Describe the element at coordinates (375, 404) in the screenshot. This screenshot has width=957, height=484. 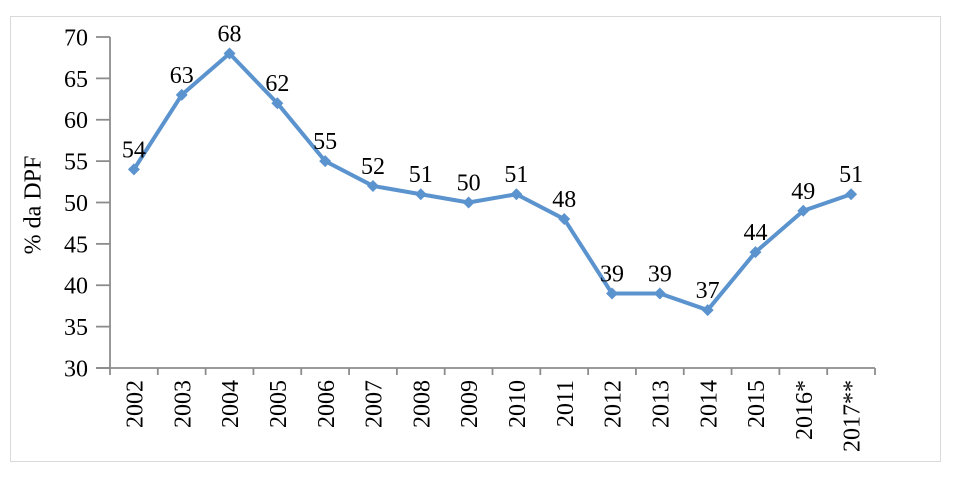
I see `x-axis-tick-label: 2007` at that location.